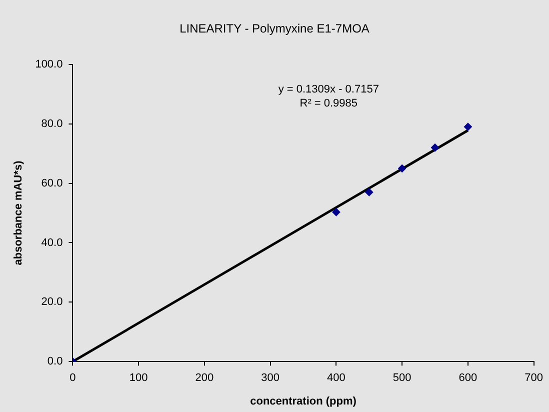  What do you see at coordinates (18, 213) in the screenshot?
I see `y-axis-title: absorbance mAU*s)` at bounding box center [18, 213].